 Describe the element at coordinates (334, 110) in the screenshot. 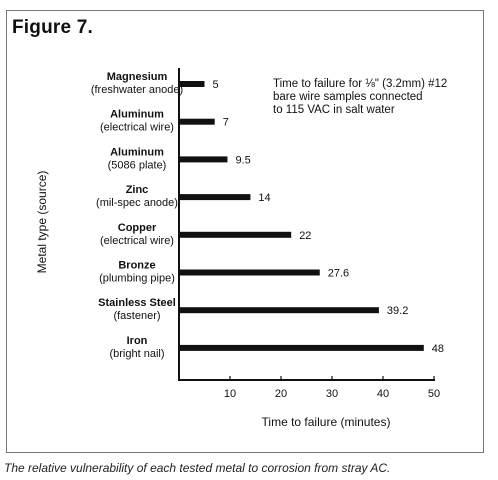

I see `annotation-line-3: to 115 VAC in salt water` at that location.